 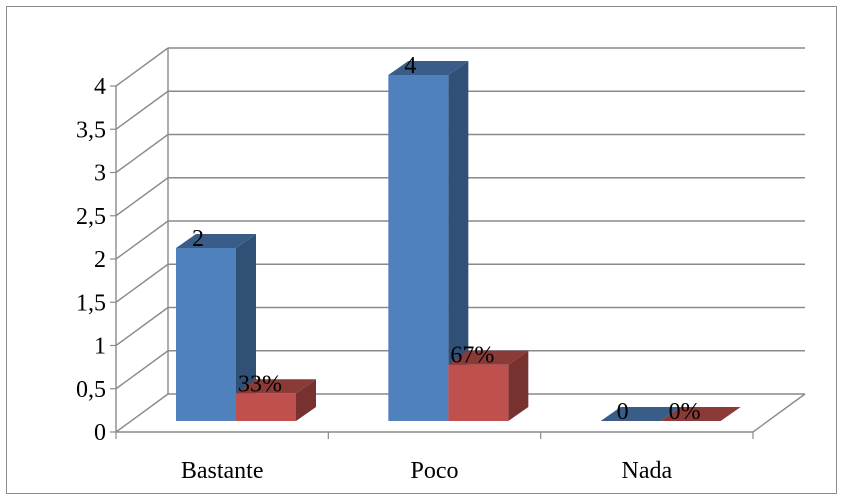 What do you see at coordinates (100, 87) in the screenshot?
I see `y-tick-label: 4` at bounding box center [100, 87].